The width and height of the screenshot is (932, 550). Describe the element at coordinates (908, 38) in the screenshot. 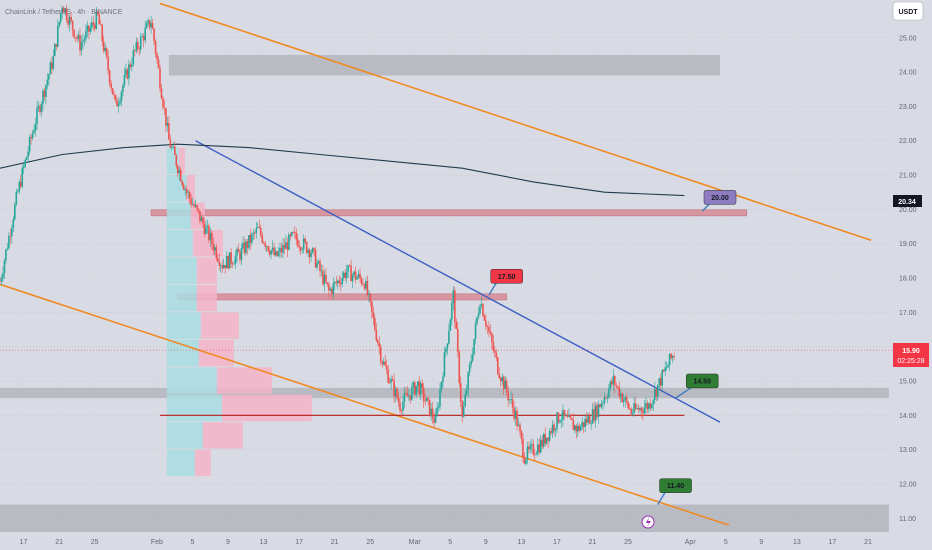

I see `y-tick-label: 25.00` at that location.